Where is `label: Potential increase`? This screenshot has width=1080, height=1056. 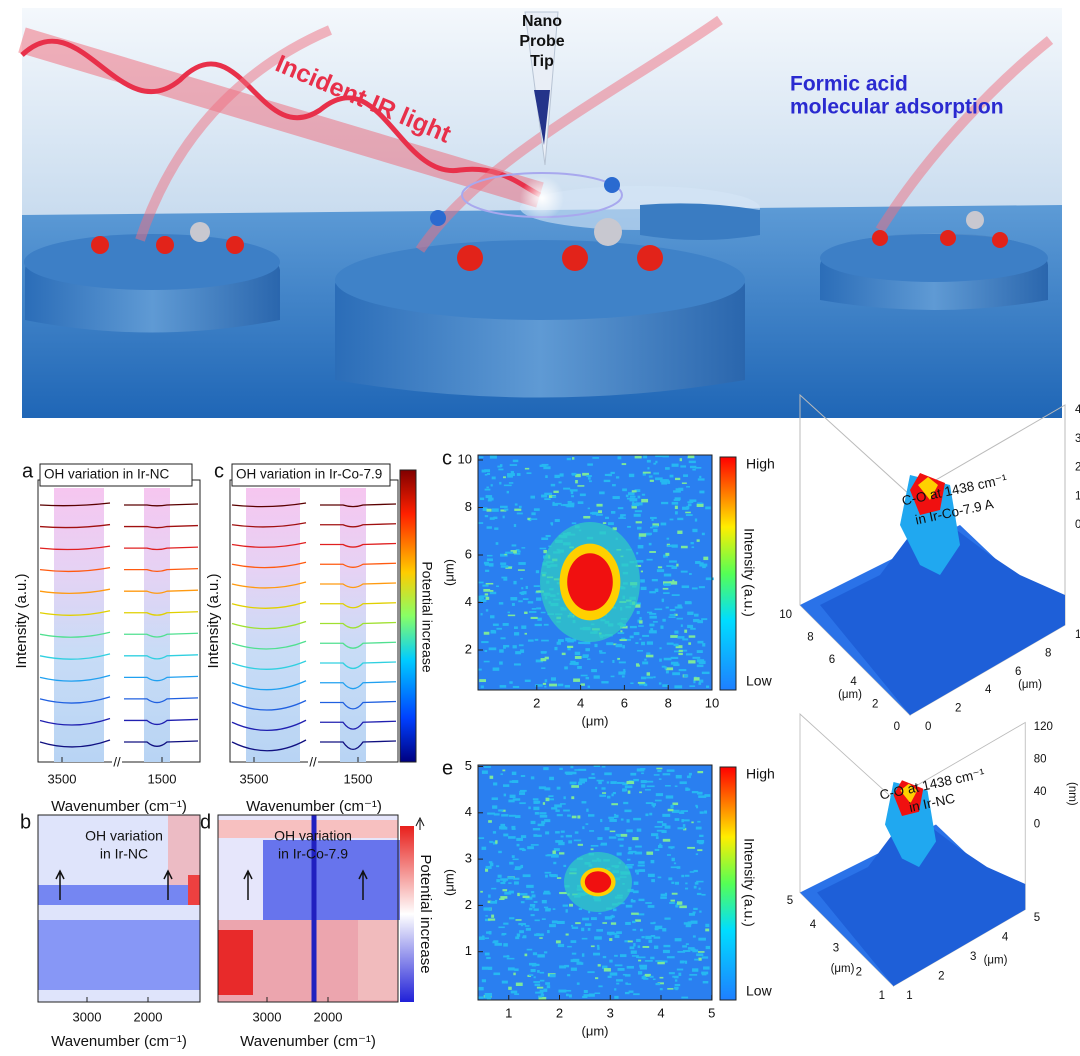 label: Potential increase is located at coordinates (425, 913).